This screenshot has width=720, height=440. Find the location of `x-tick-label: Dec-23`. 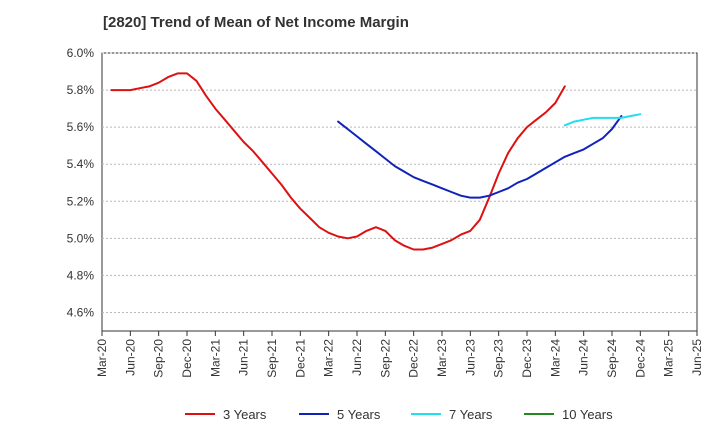

x-tick-label: Dec-23 is located at coordinates (527, 358).